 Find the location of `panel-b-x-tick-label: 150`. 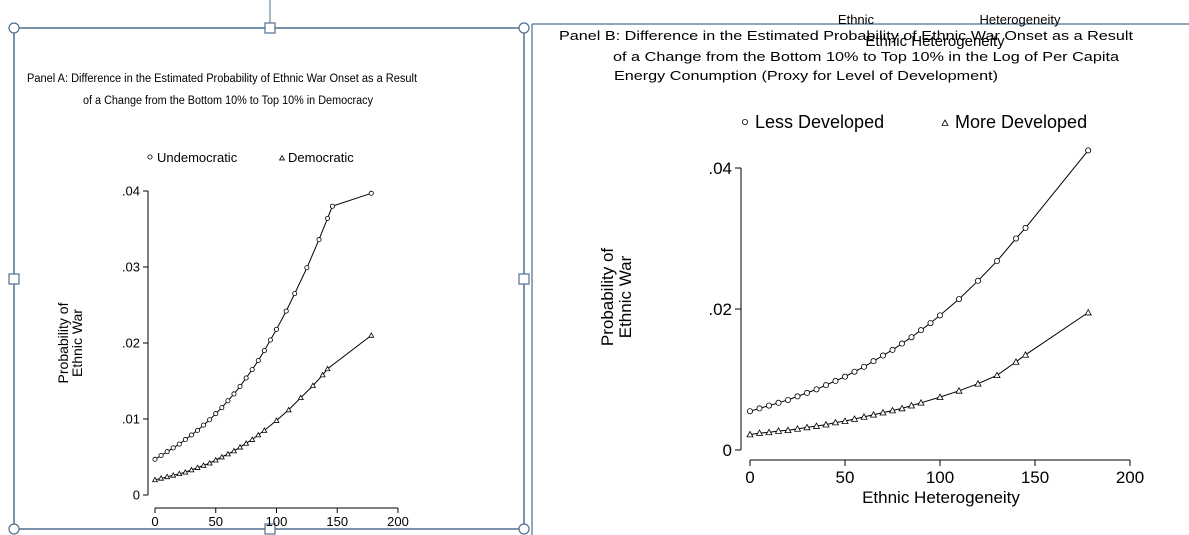

panel-b-x-tick-label: 150 is located at coordinates (1035, 477).